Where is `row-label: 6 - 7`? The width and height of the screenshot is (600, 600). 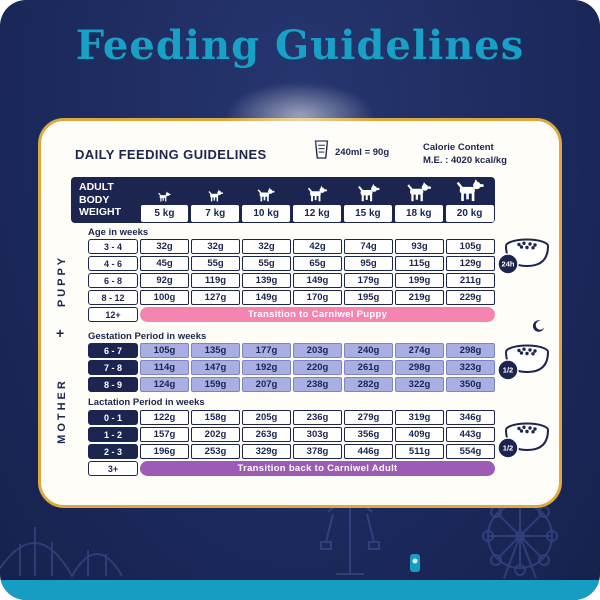
row-label: 6 - 7 is located at coordinates (113, 350).